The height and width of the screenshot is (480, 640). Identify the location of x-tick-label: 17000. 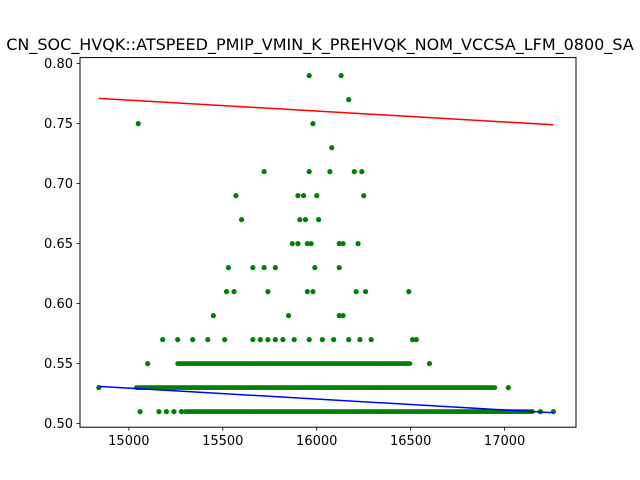
(504, 441).